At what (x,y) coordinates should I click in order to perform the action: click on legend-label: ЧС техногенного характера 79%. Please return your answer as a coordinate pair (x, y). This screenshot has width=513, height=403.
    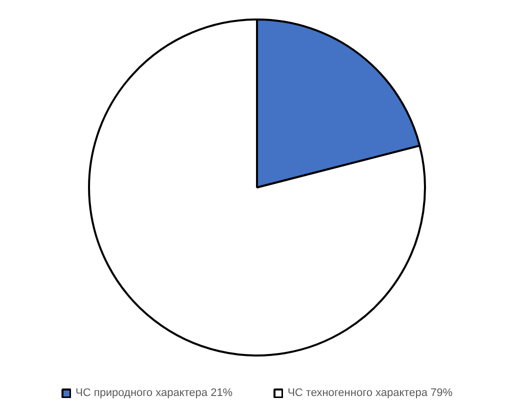
    Looking at the image, I should click on (370, 393).